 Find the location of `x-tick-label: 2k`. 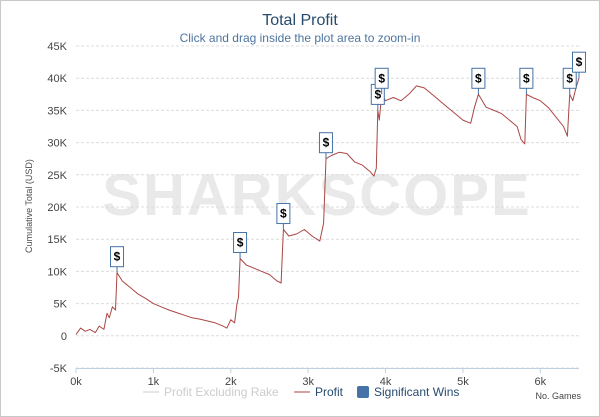

x-tick-label: 2k is located at coordinates (231, 382).